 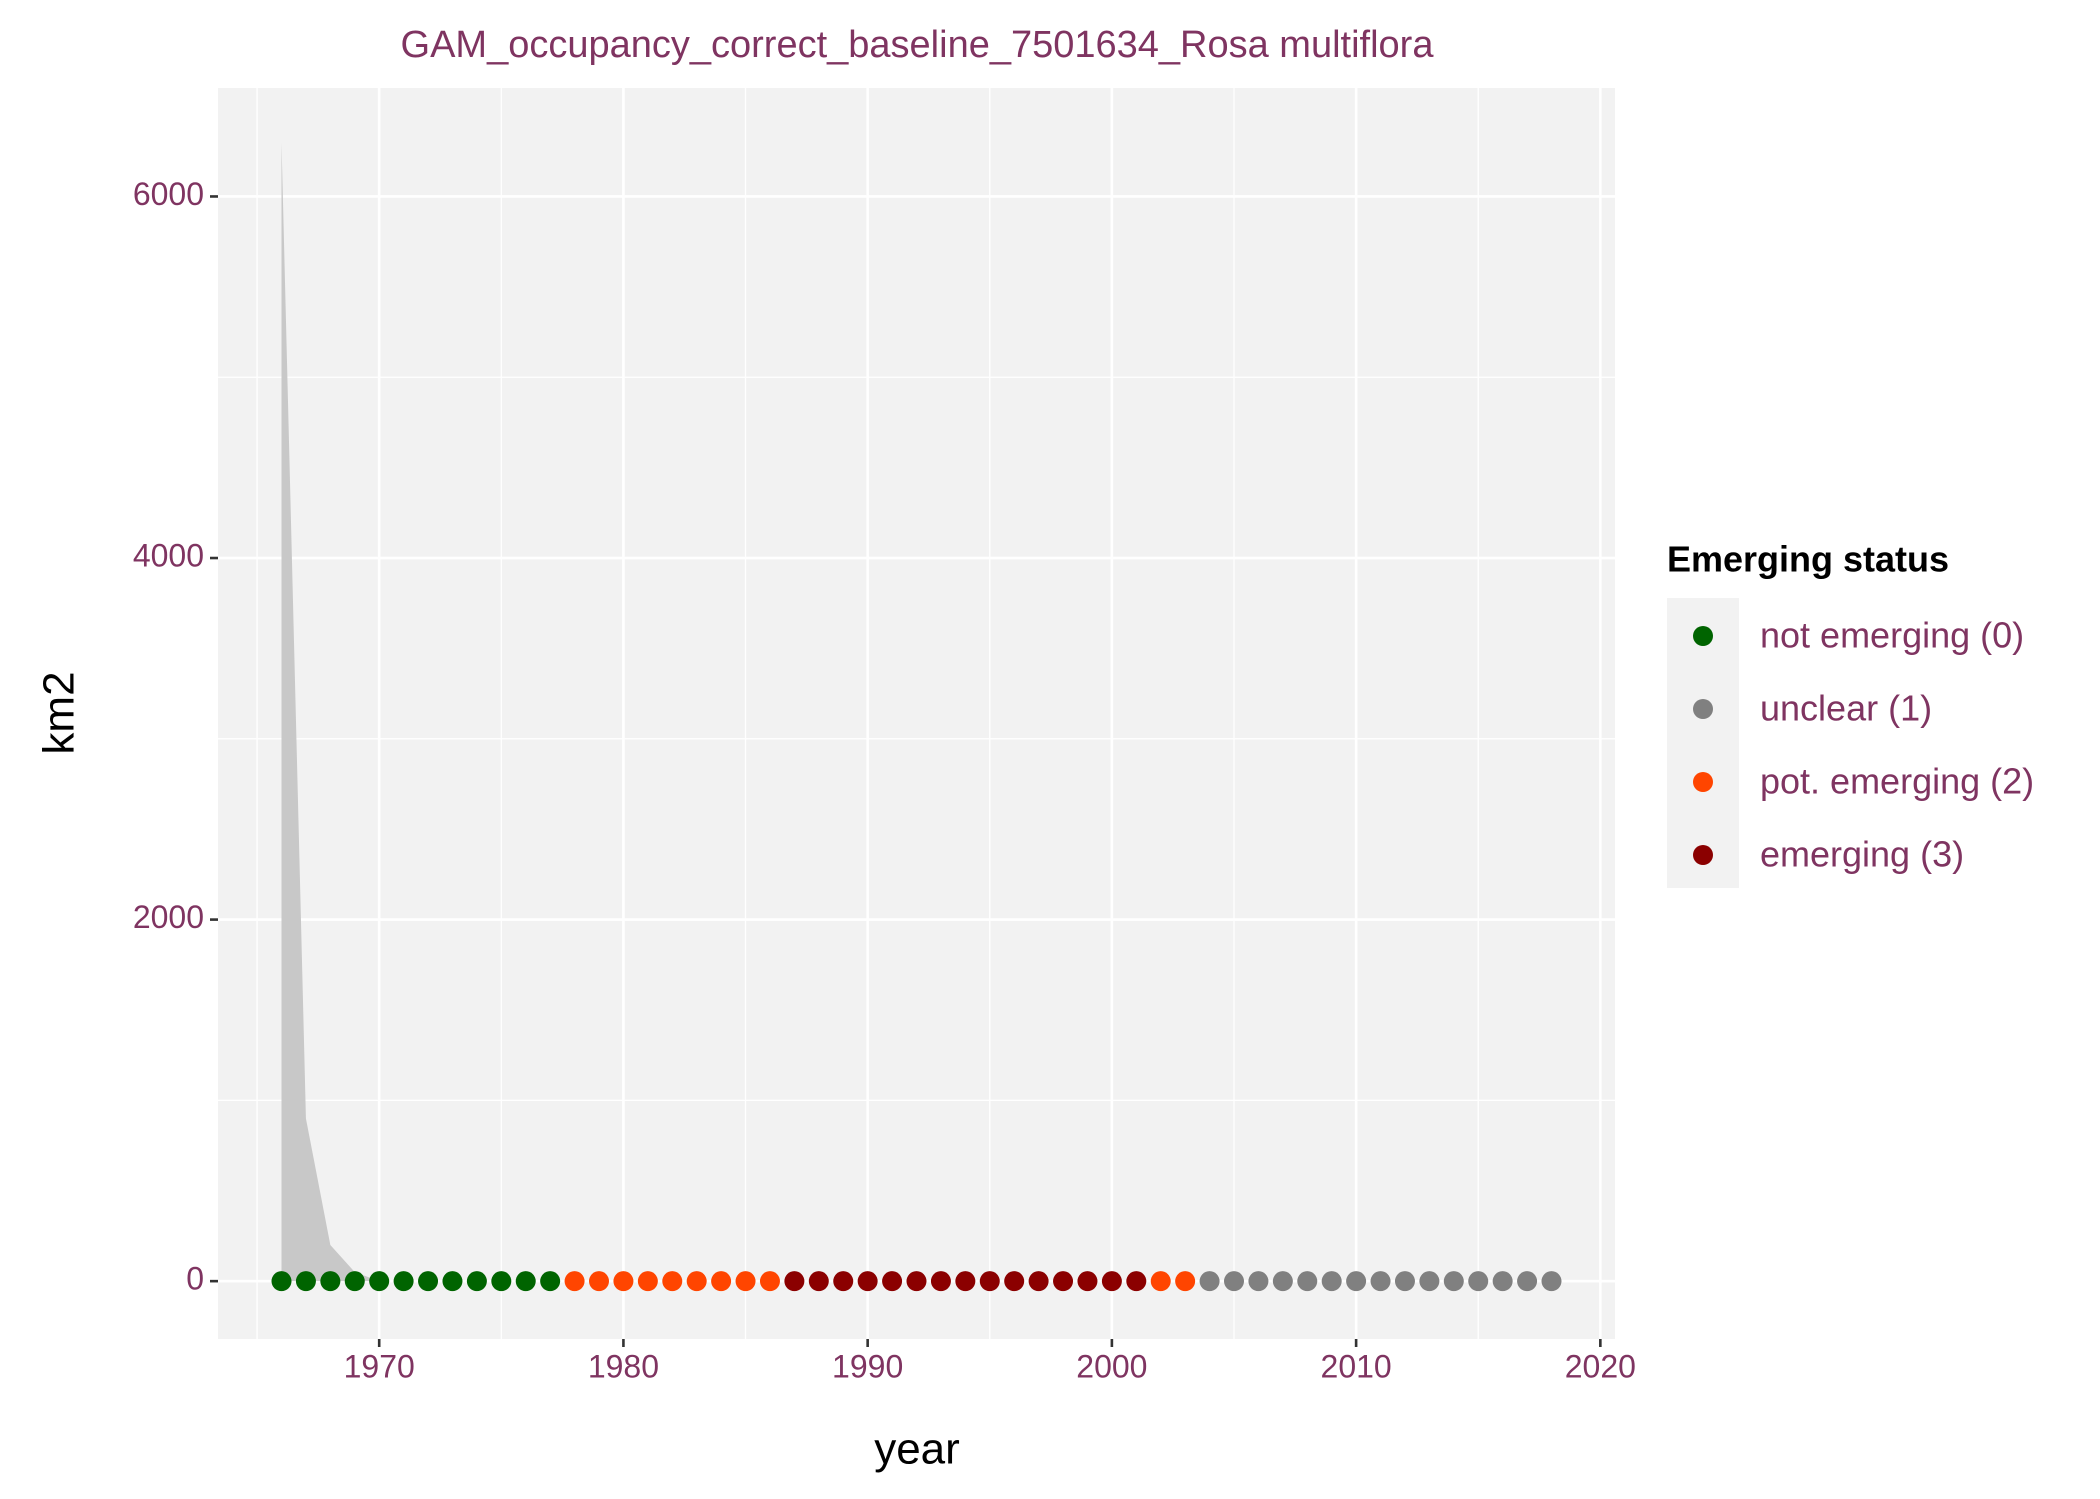 I want to click on x-tick-label: 2000, so click(x=1111, y=1366).